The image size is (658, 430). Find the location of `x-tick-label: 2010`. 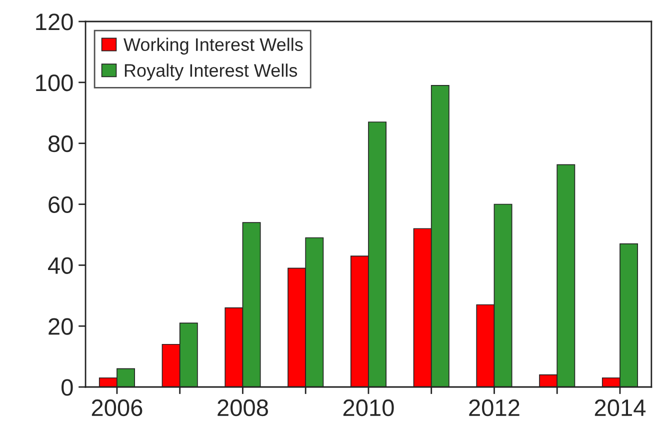

x-tick-label: 2010 is located at coordinates (368, 407).